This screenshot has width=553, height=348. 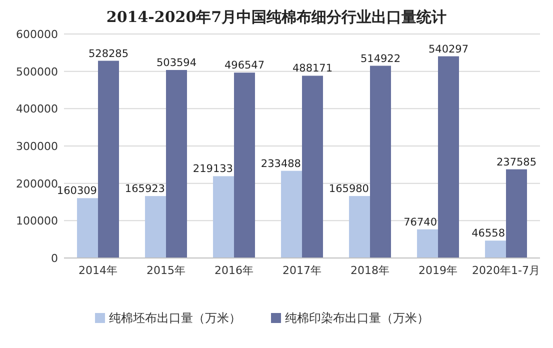 I want to click on x-tick-label: 2014年, so click(x=98, y=270).